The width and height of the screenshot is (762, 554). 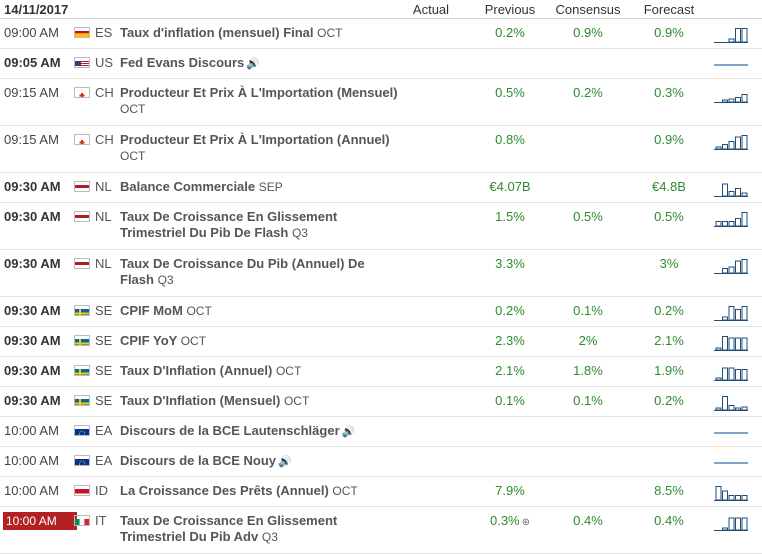 What do you see at coordinates (101, 490) in the screenshot?
I see `country-code: ID` at bounding box center [101, 490].